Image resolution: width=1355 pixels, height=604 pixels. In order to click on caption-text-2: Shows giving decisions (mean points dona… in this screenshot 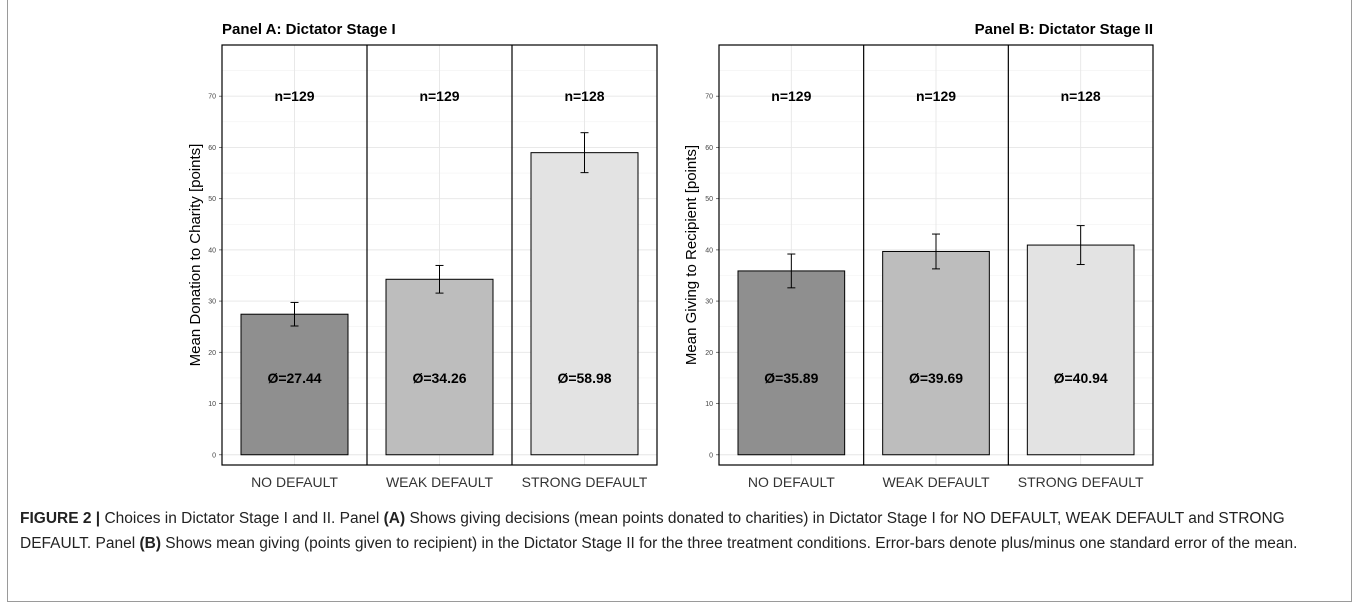, I will do `click(652, 531)`.